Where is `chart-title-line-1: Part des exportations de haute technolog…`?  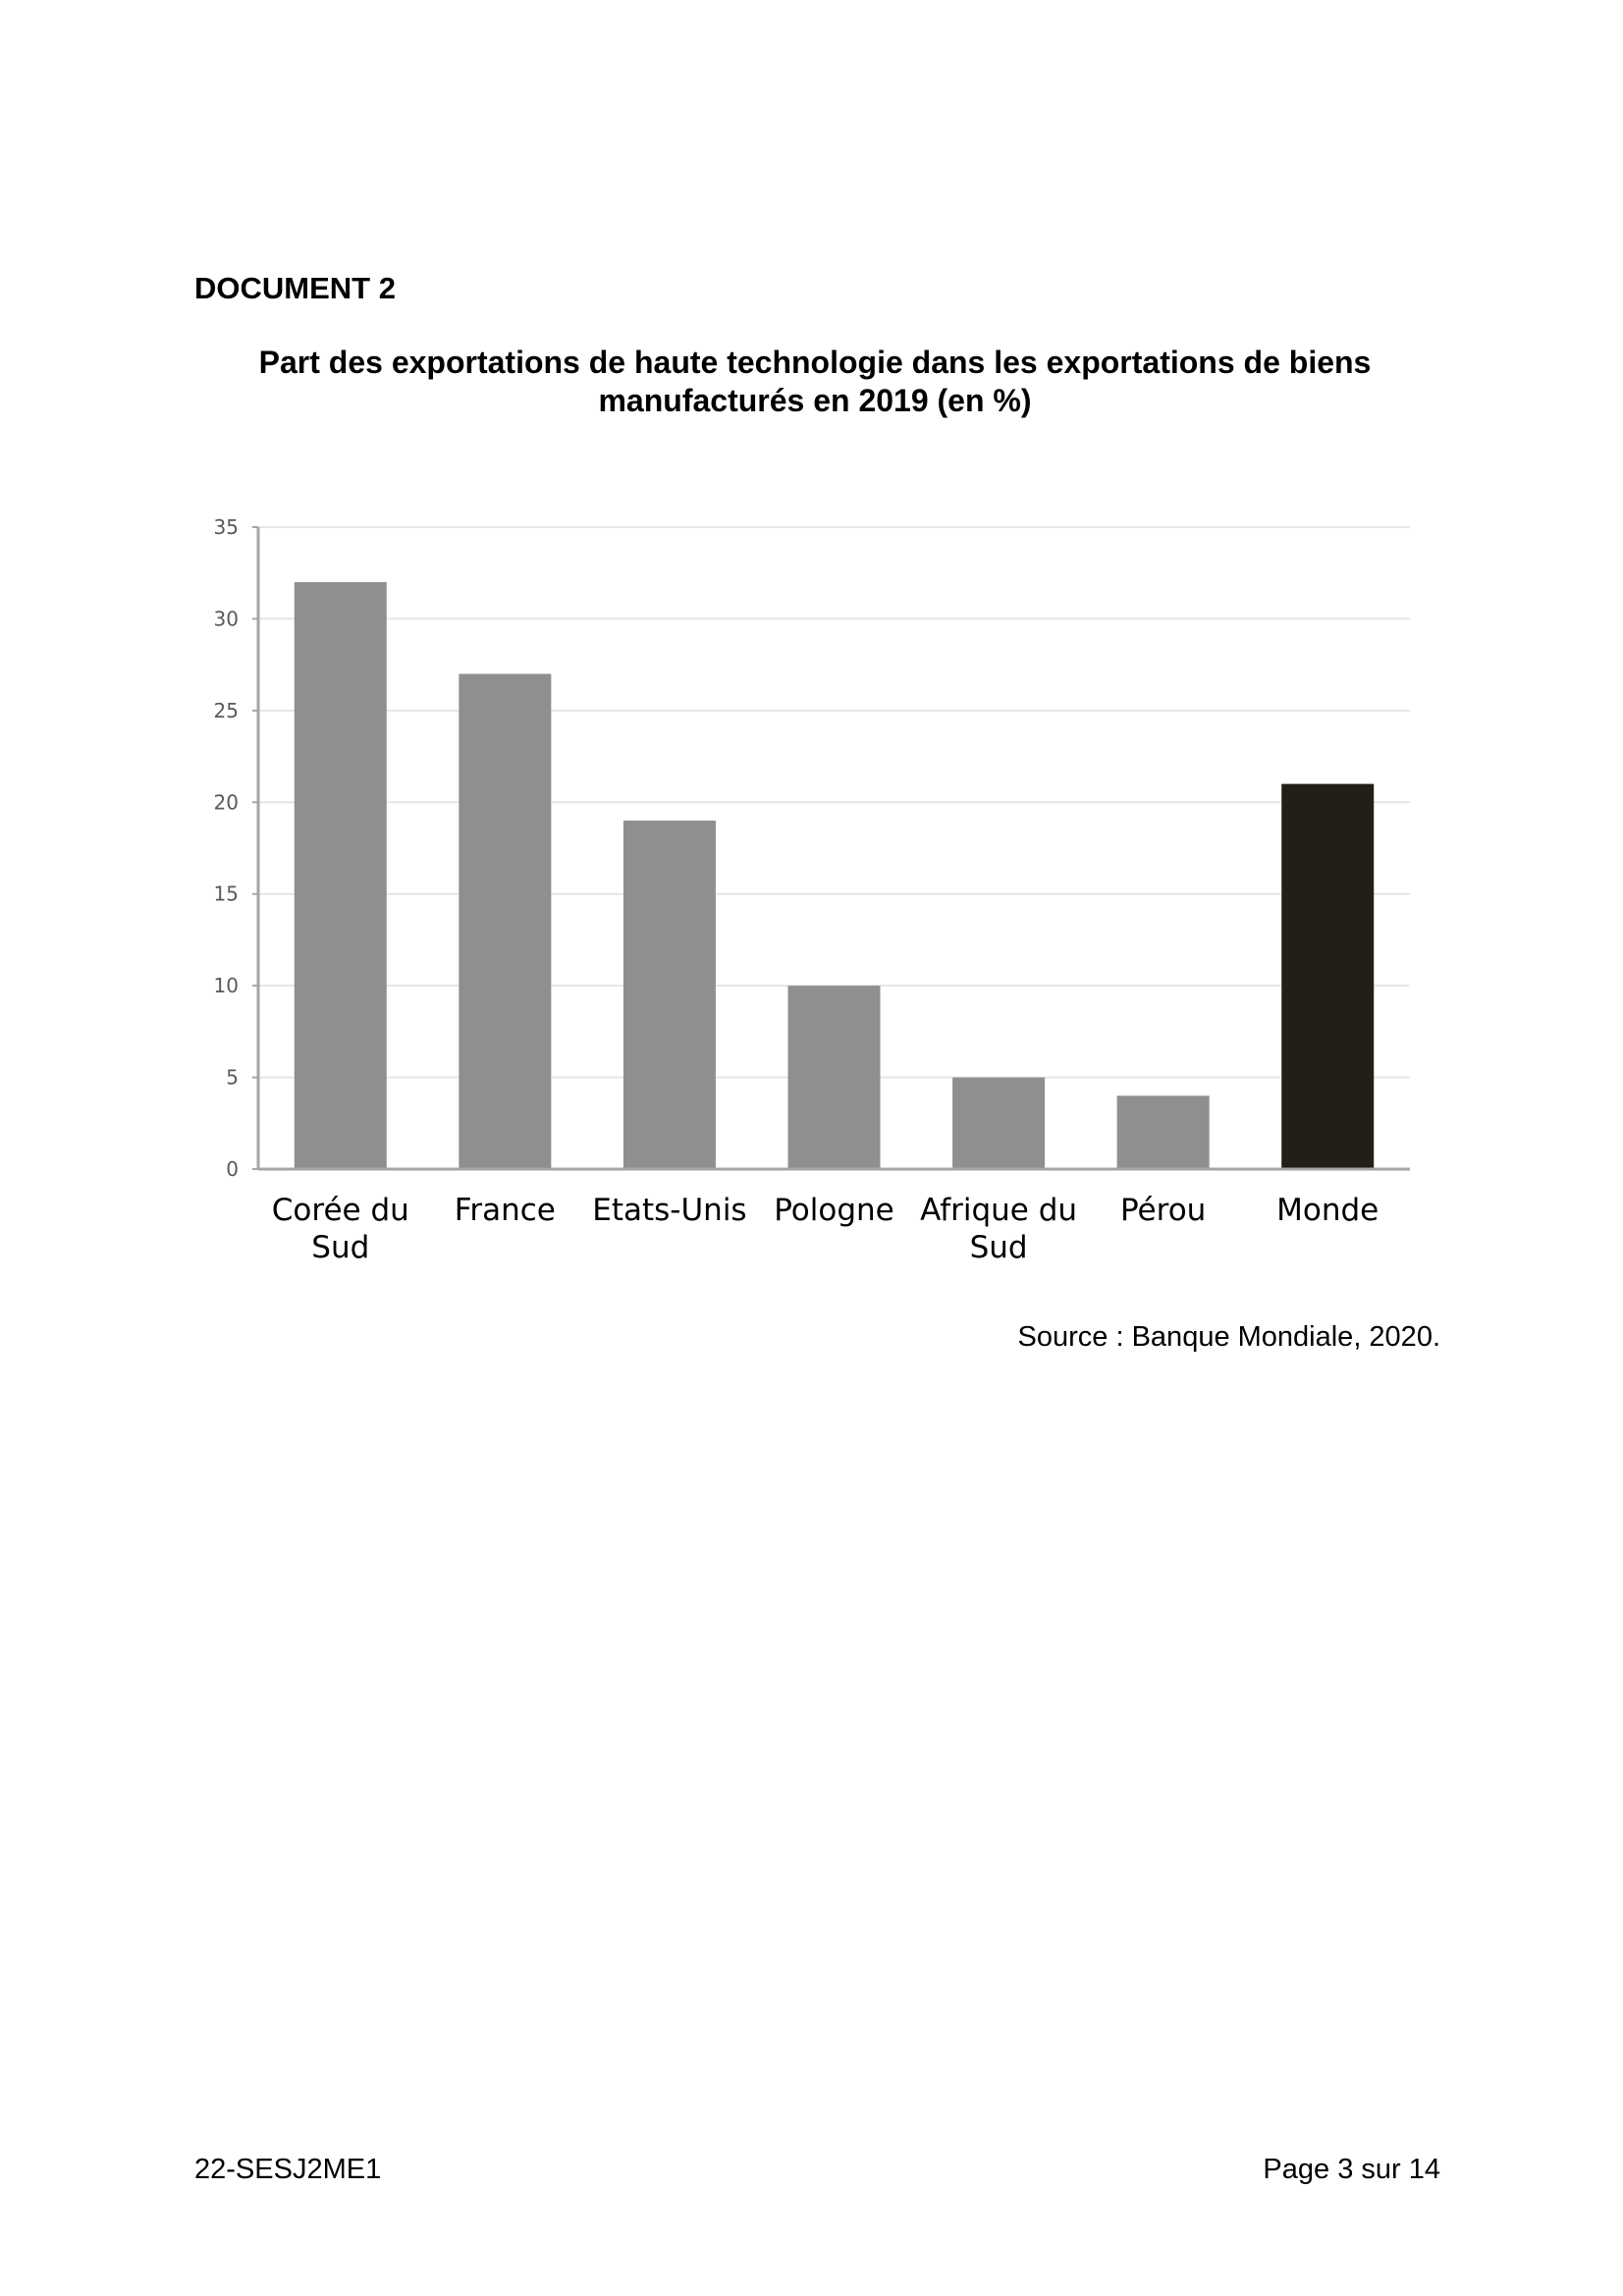 chart-title-line-1: Part des exportations de haute technolog… is located at coordinates (815, 363).